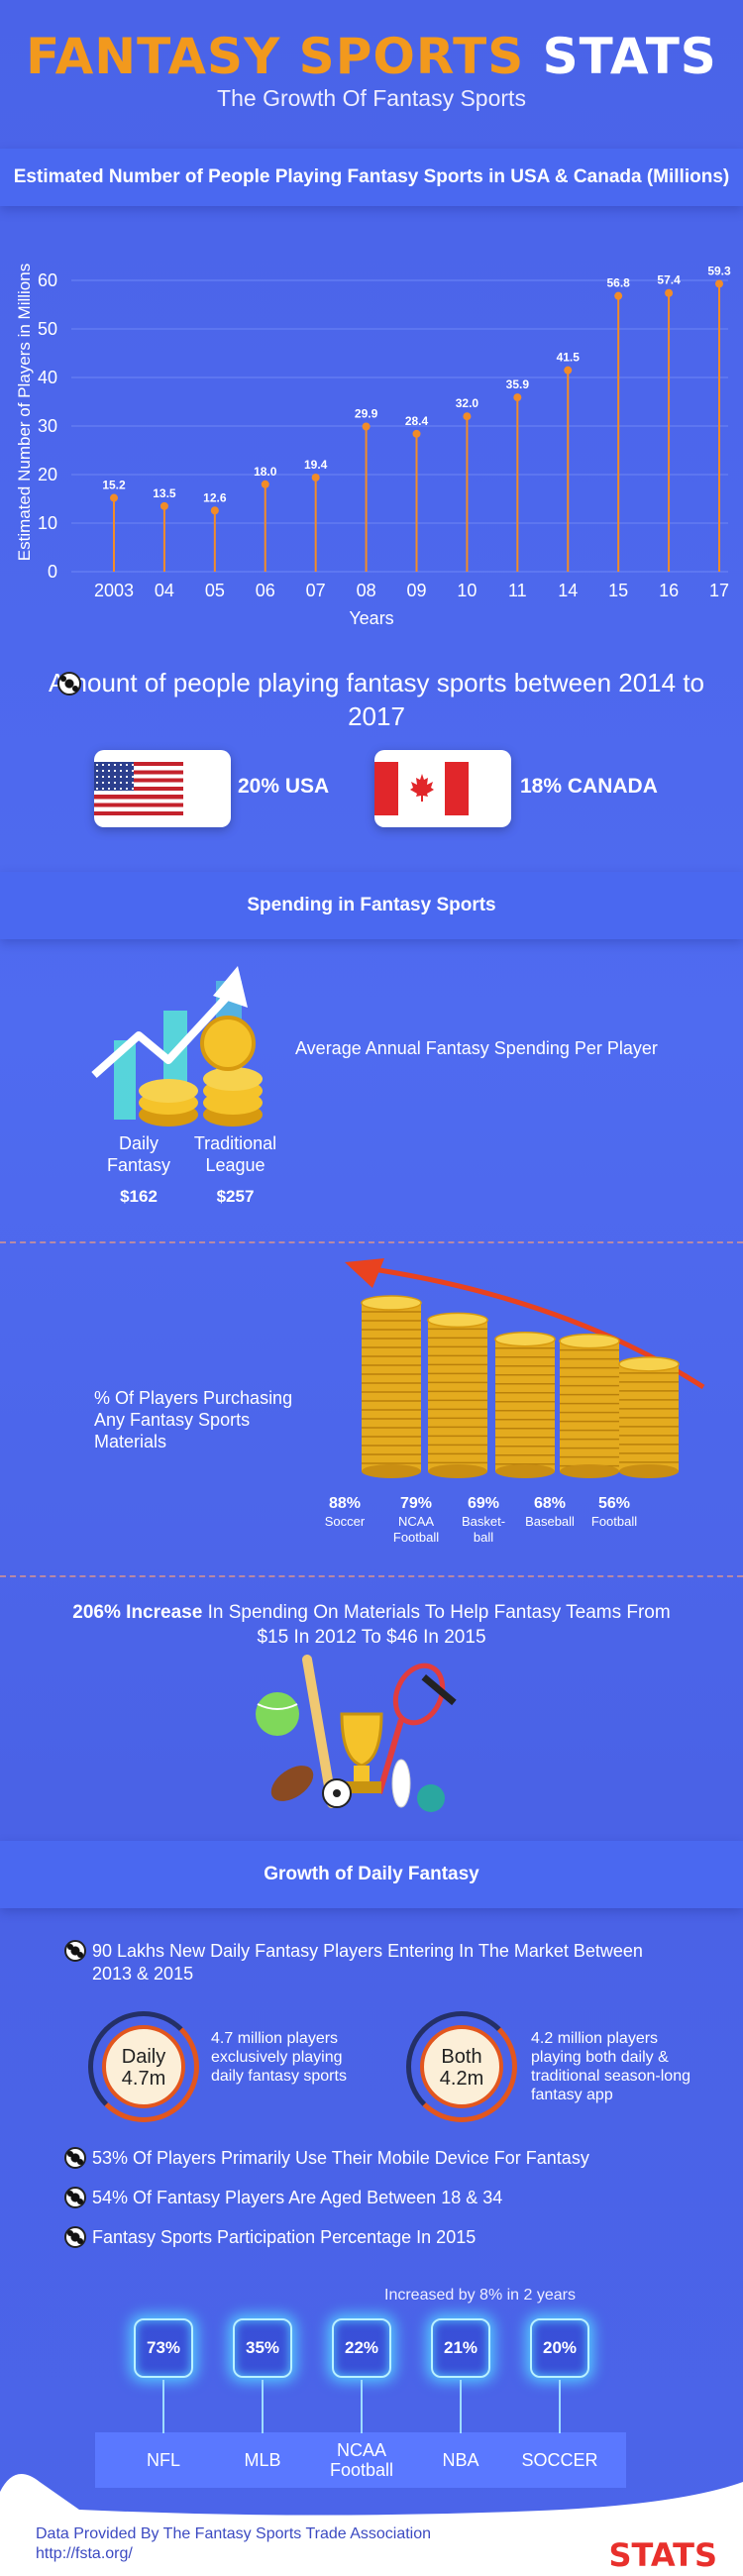 The image size is (743, 2576). I want to click on page-title: FANTASY SPORTS STATS, so click(371, 56).